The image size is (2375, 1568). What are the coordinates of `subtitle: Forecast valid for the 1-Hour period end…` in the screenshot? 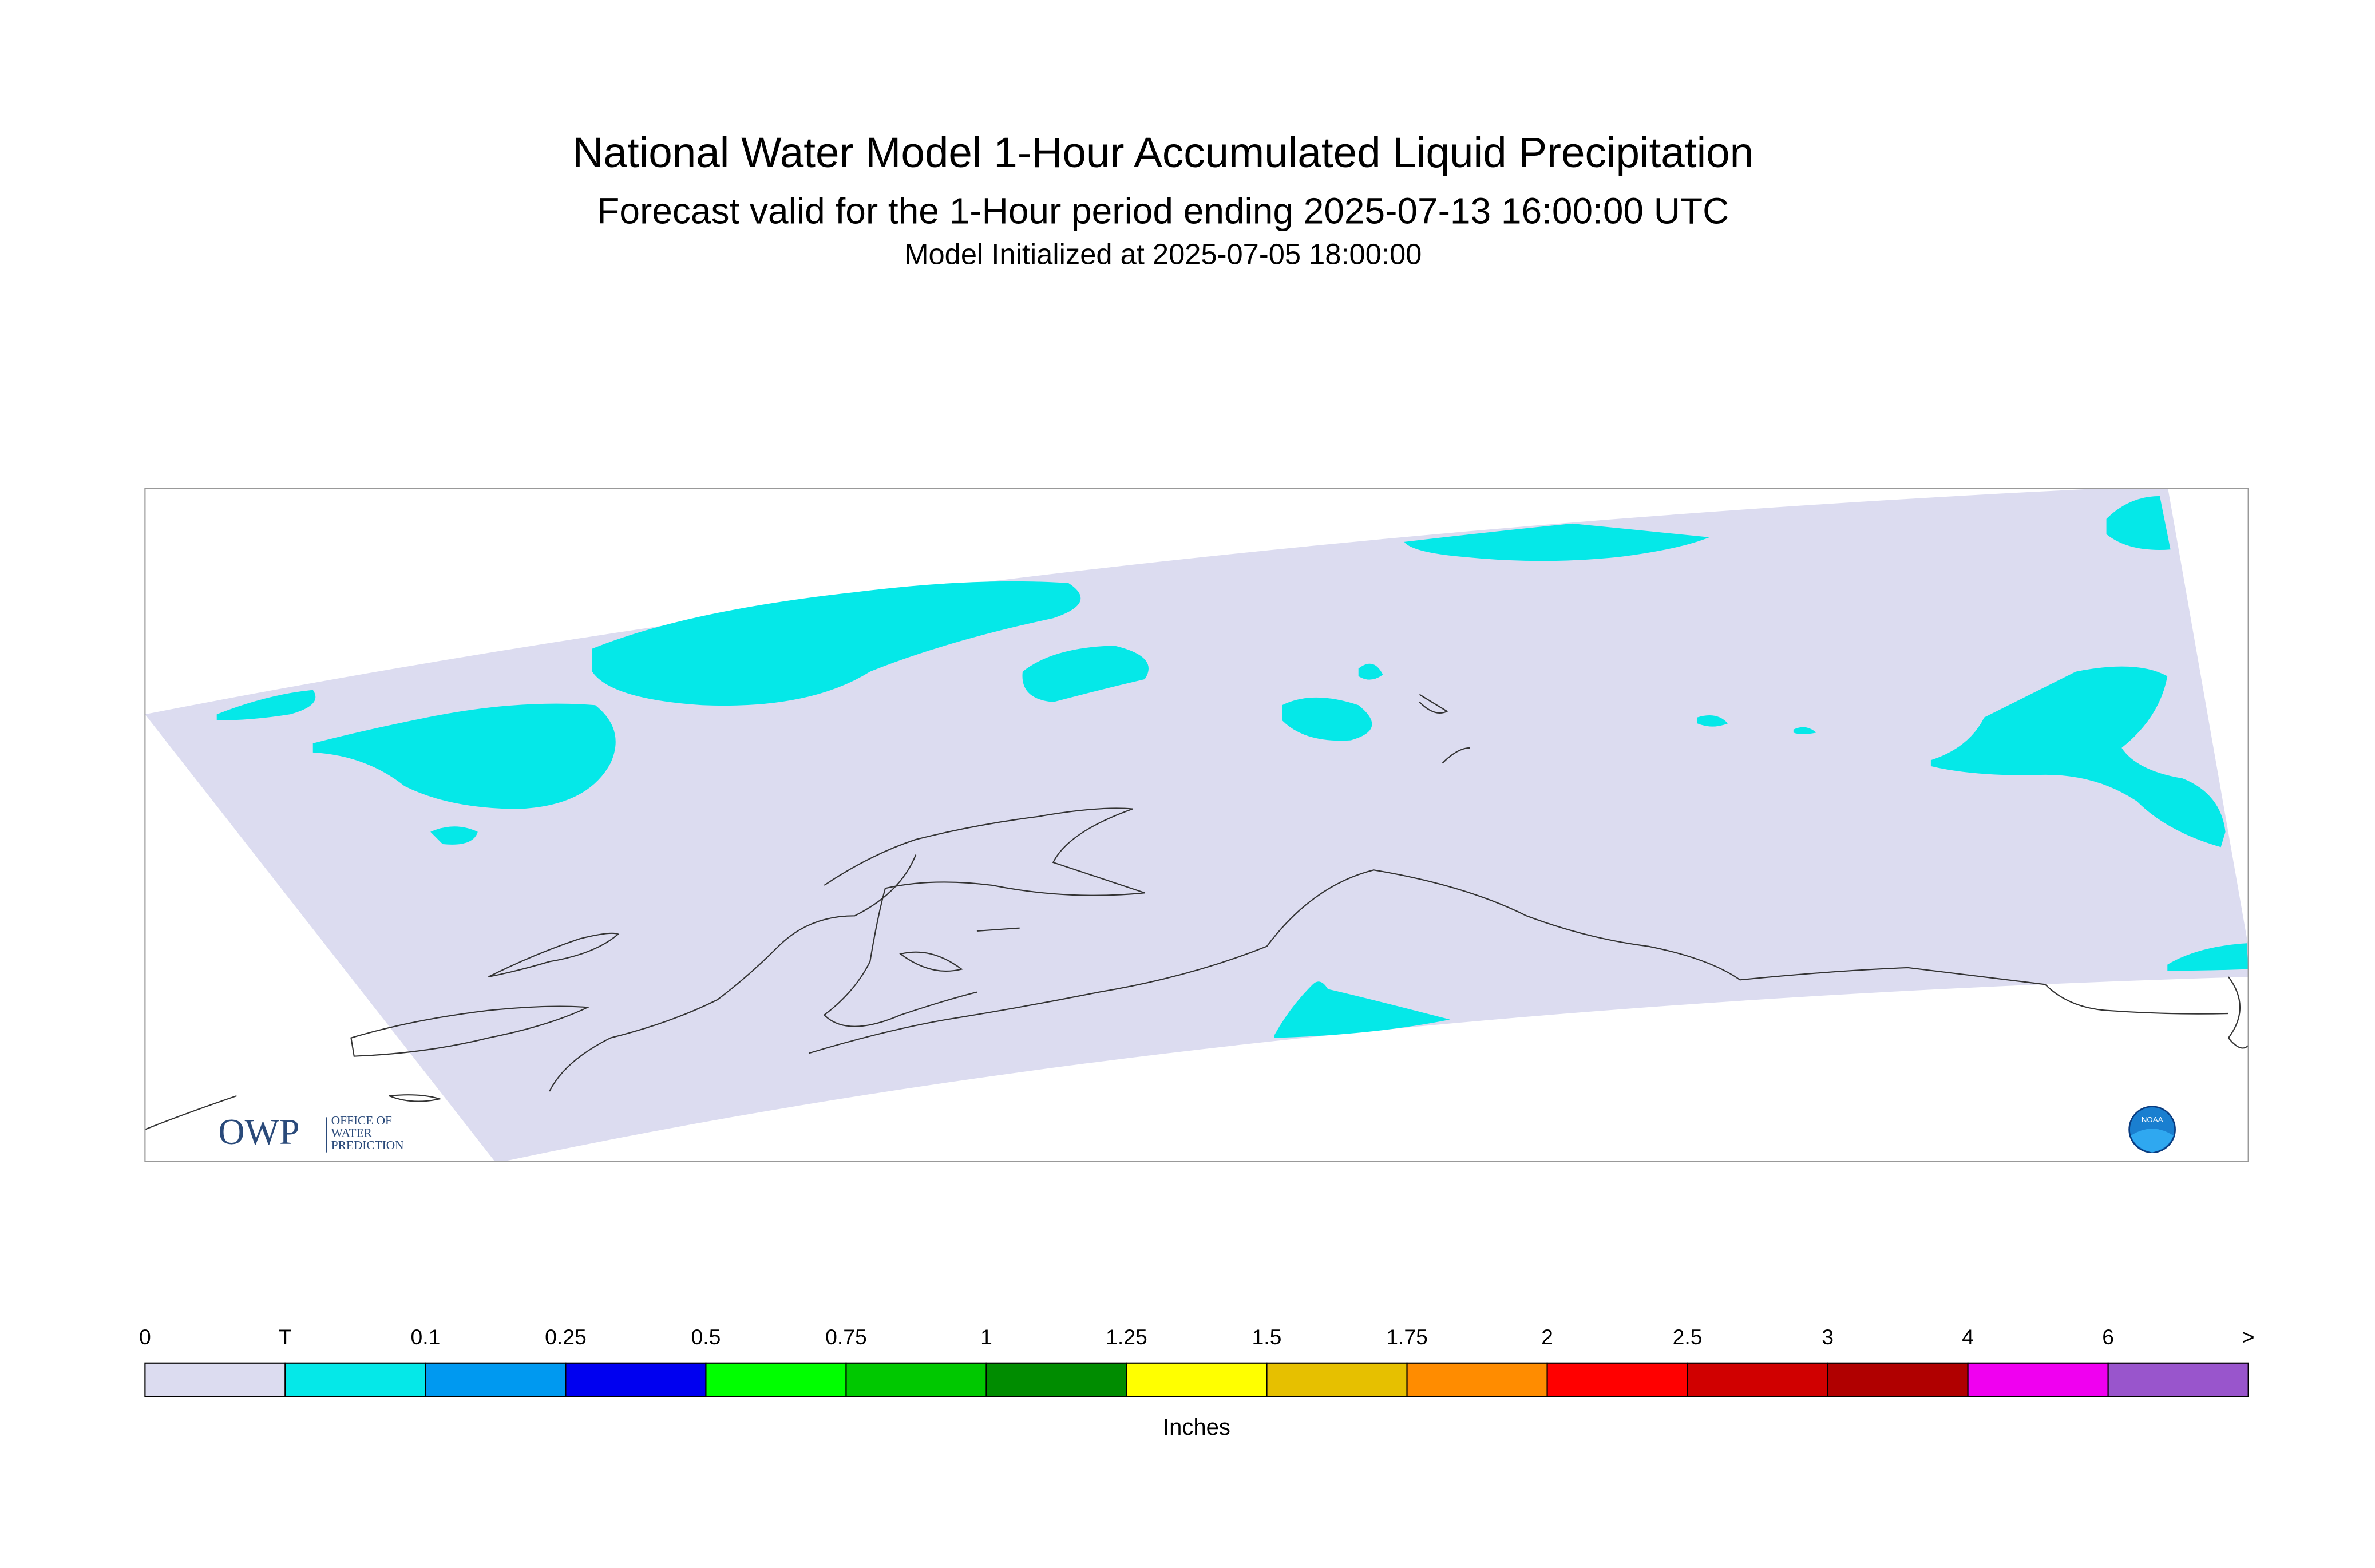 It's located at (1163, 210).